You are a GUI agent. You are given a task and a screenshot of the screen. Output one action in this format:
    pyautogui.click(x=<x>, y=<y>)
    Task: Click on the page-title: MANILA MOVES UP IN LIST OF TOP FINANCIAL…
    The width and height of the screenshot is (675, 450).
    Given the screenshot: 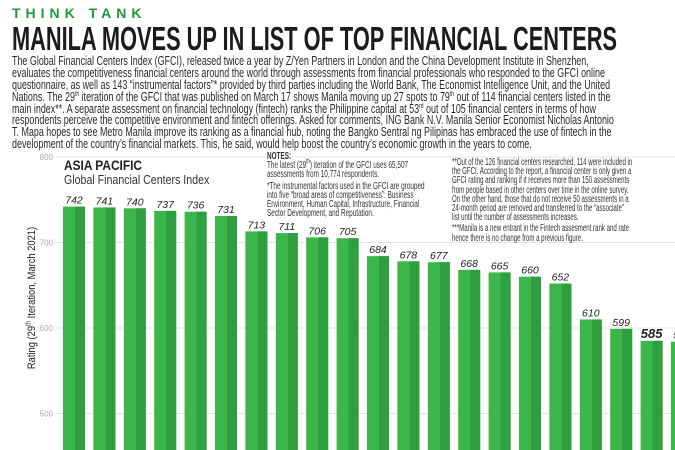 What is the action you would take?
    pyautogui.click(x=315, y=38)
    